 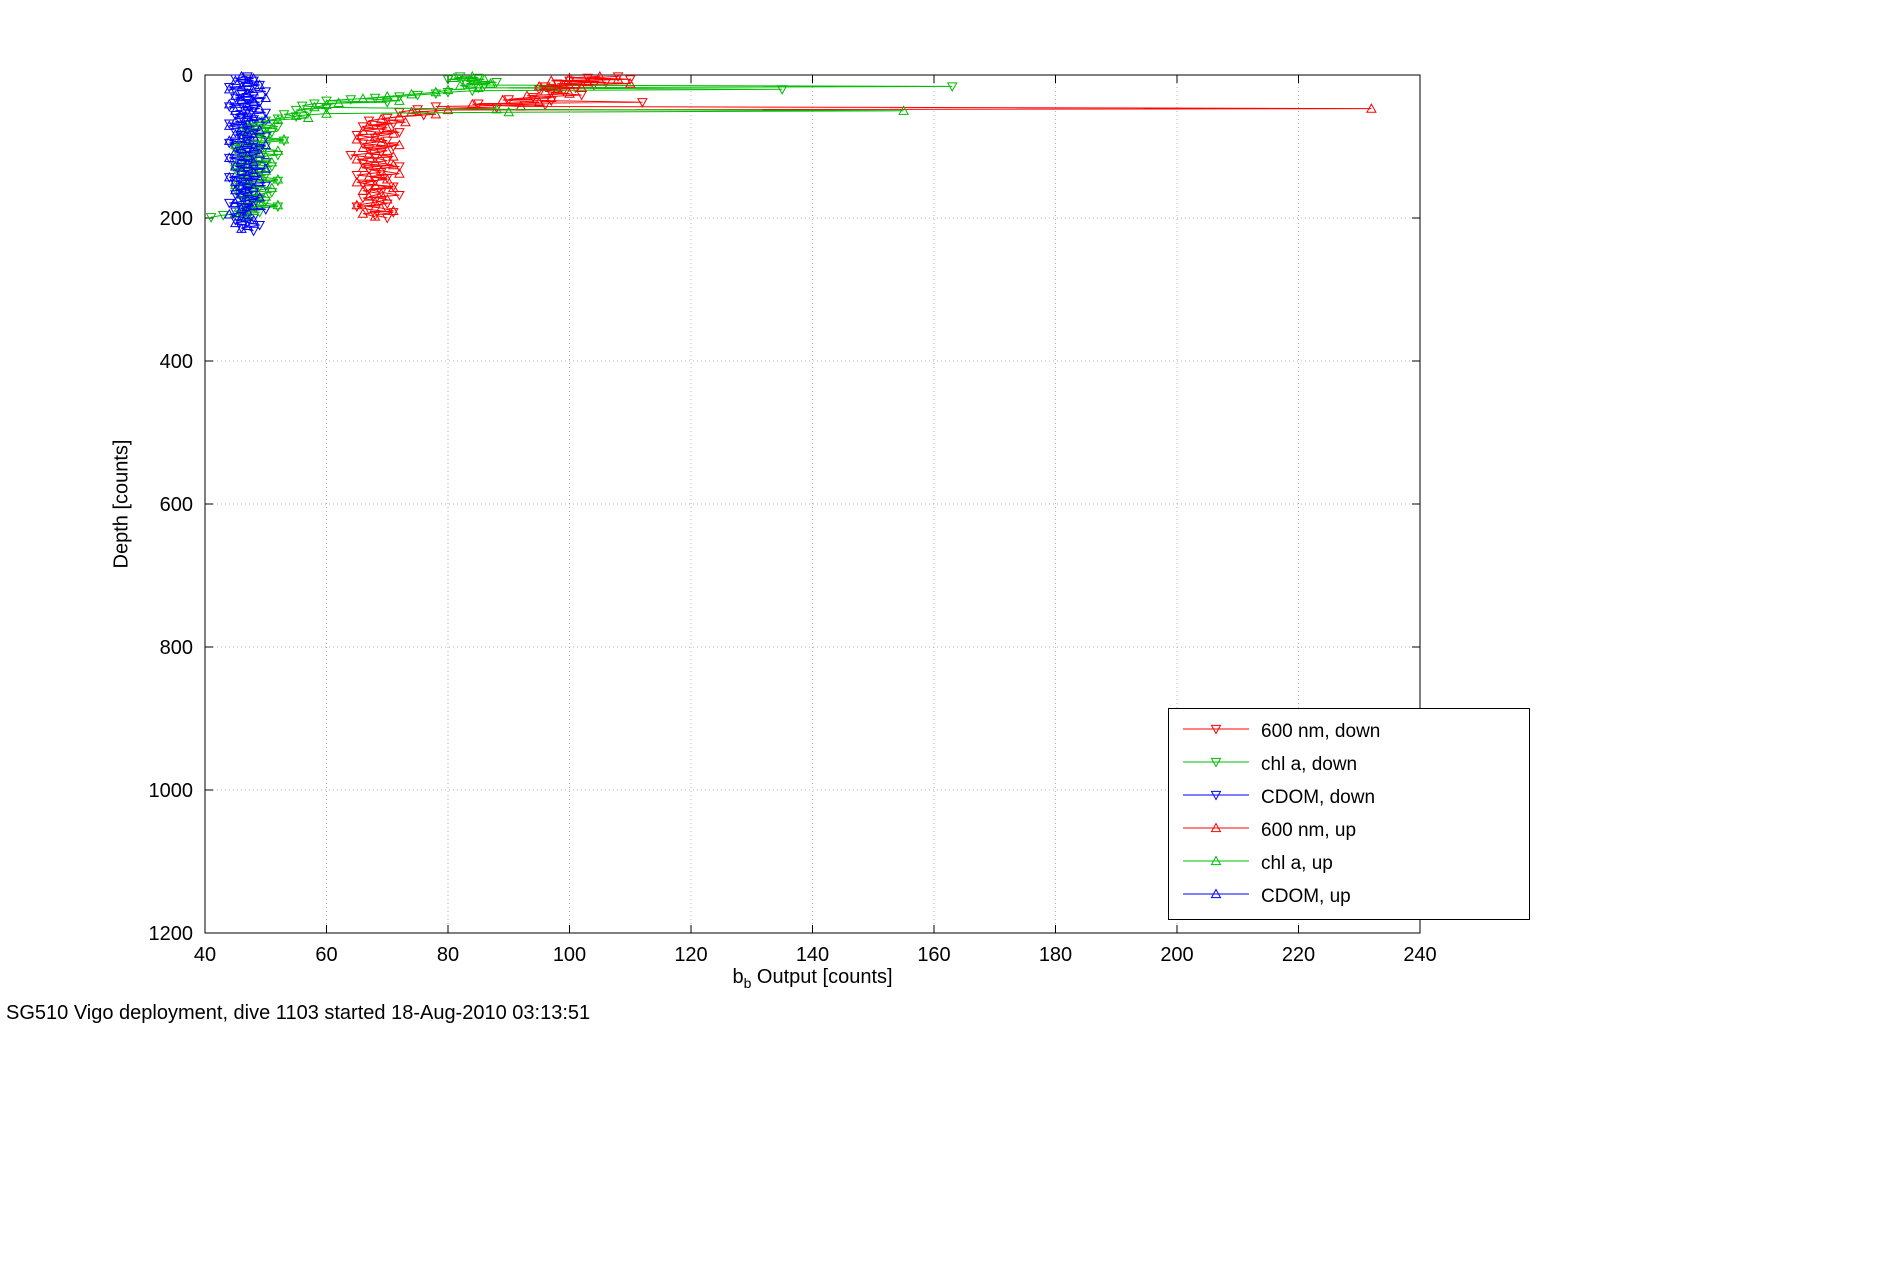 I want to click on x-axis-label-pre: b, so click(x=738, y=977).